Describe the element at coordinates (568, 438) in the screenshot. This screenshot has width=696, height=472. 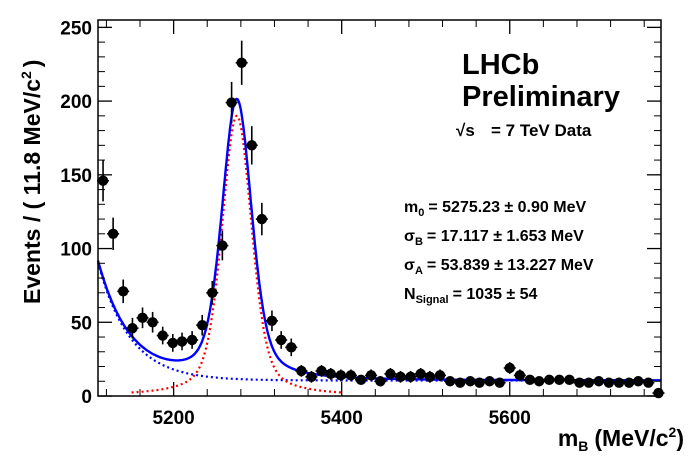
I see `x-axis-symbol: m` at that location.